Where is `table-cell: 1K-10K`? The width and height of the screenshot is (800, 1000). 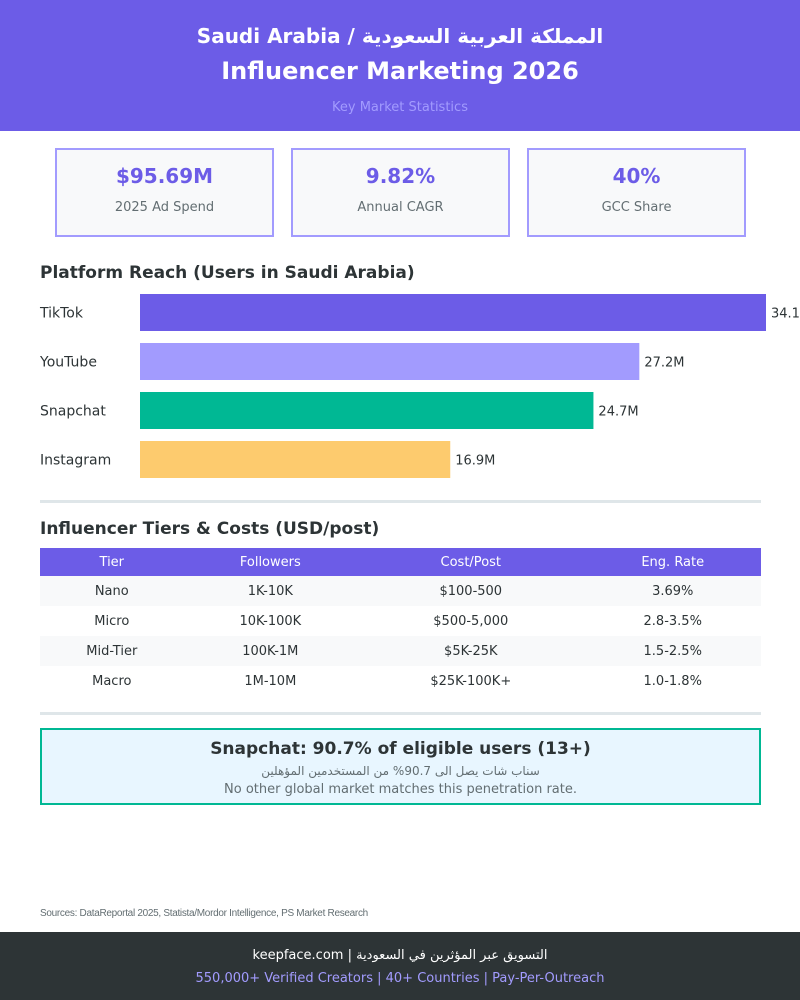
table-cell: 1K-10K is located at coordinates (270, 591).